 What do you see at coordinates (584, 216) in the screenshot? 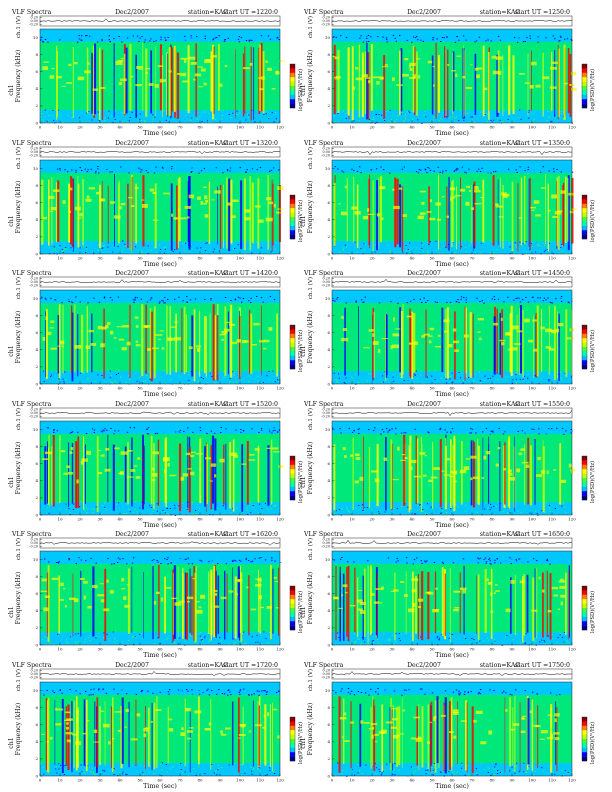
I see `colorbar` at bounding box center [584, 216].